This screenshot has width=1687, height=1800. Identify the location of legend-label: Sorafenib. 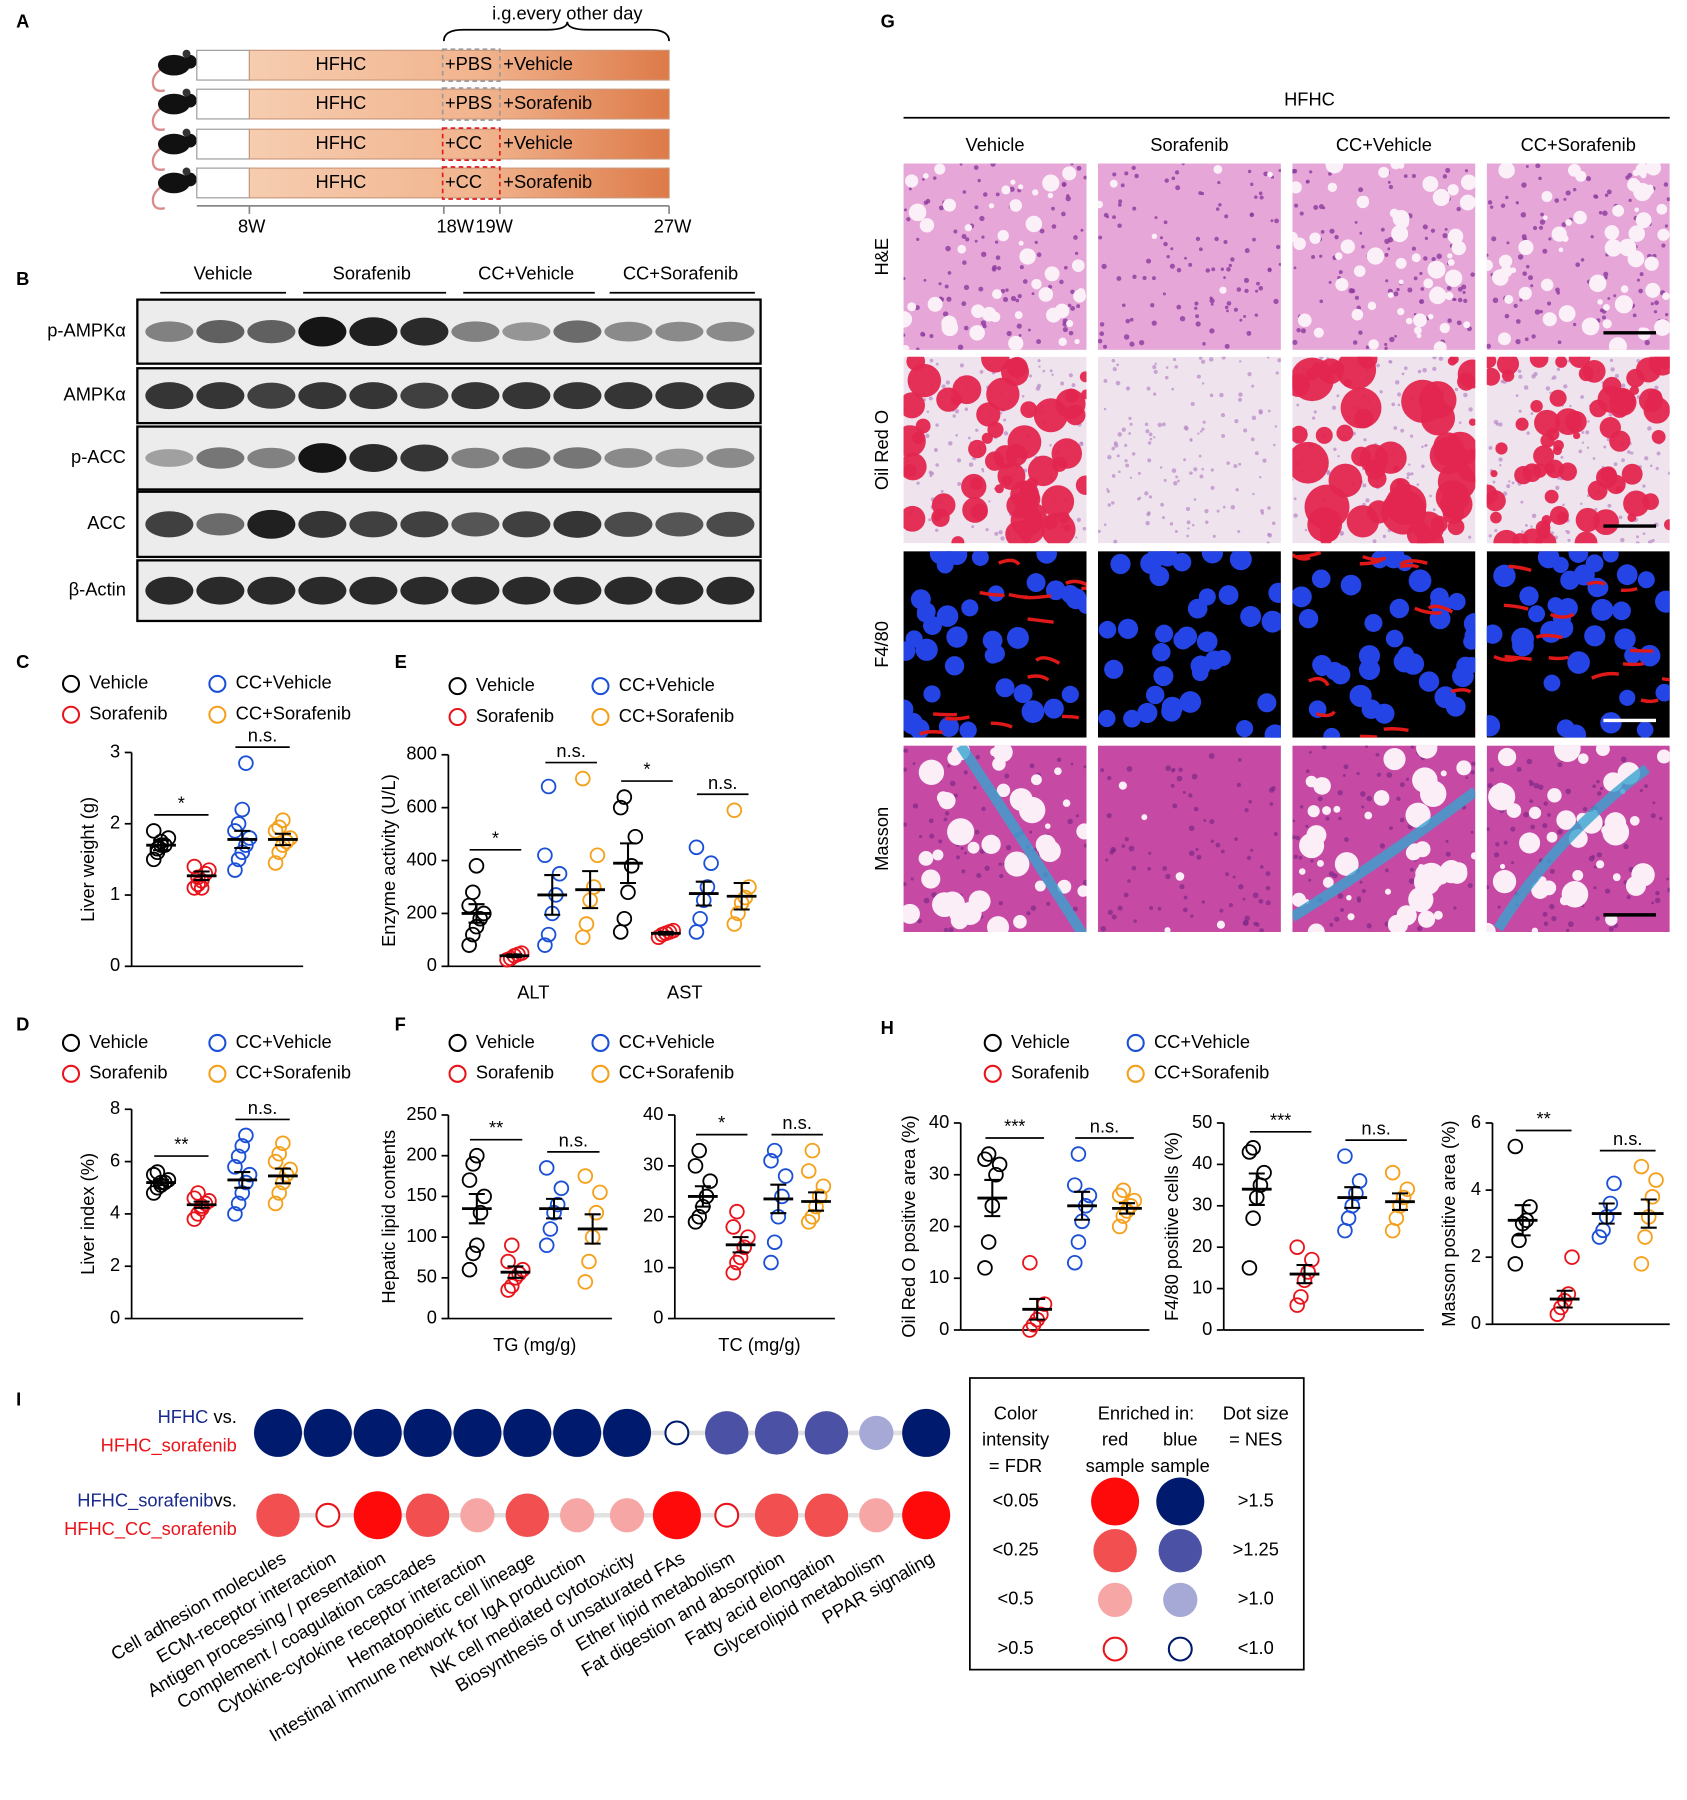
(128, 713).